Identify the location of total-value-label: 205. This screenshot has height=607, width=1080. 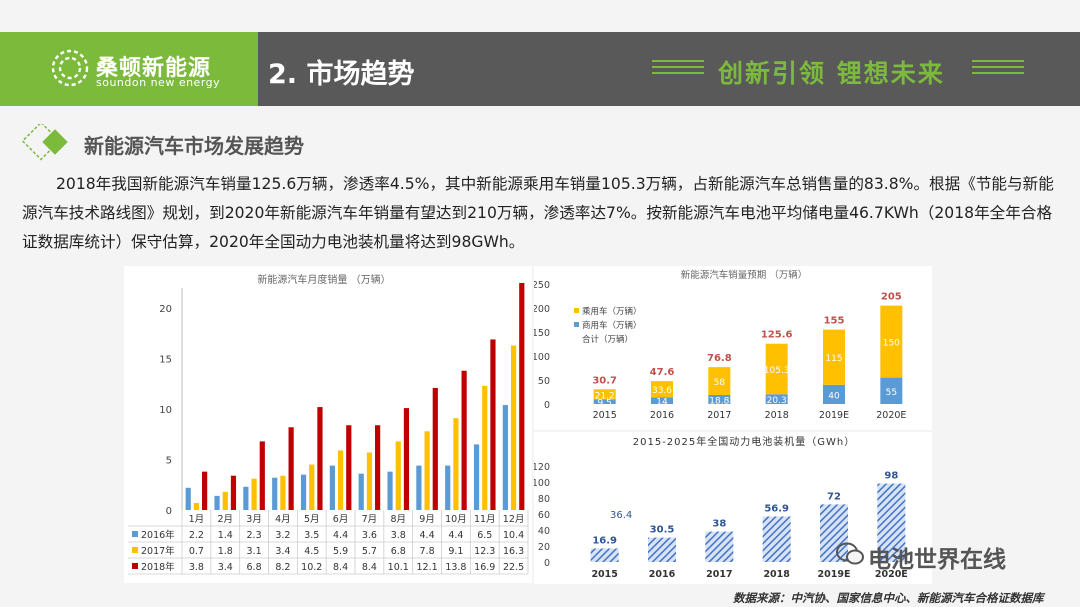
(891, 297).